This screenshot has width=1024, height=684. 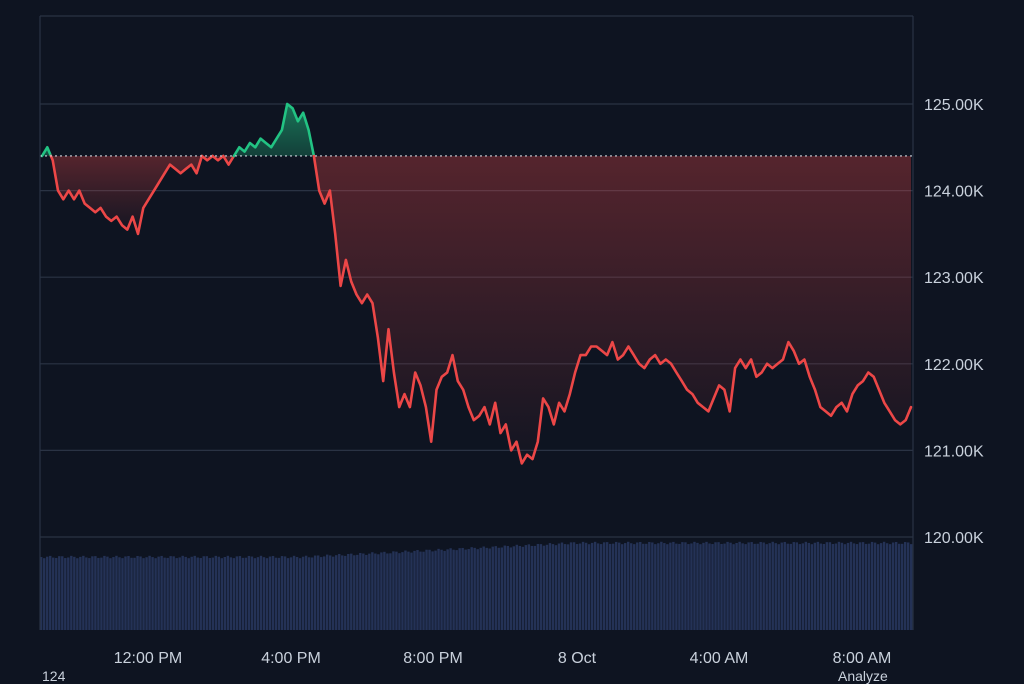 What do you see at coordinates (954, 451) in the screenshot?
I see `y-tick-label: 121.00K` at bounding box center [954, 451].